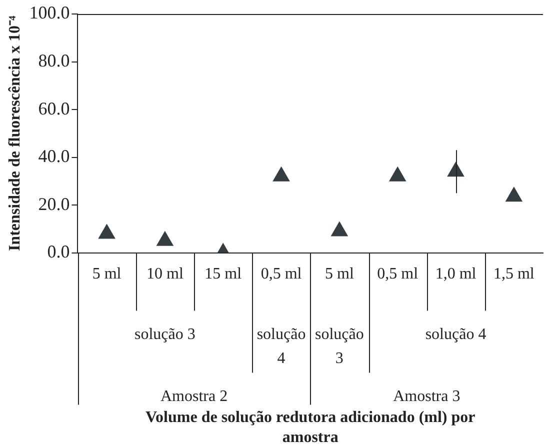  What do you see at coordinates (54, 156) in the screenshot?
I see `y-tick-label: 40.0` at bounding box center [54, 156].